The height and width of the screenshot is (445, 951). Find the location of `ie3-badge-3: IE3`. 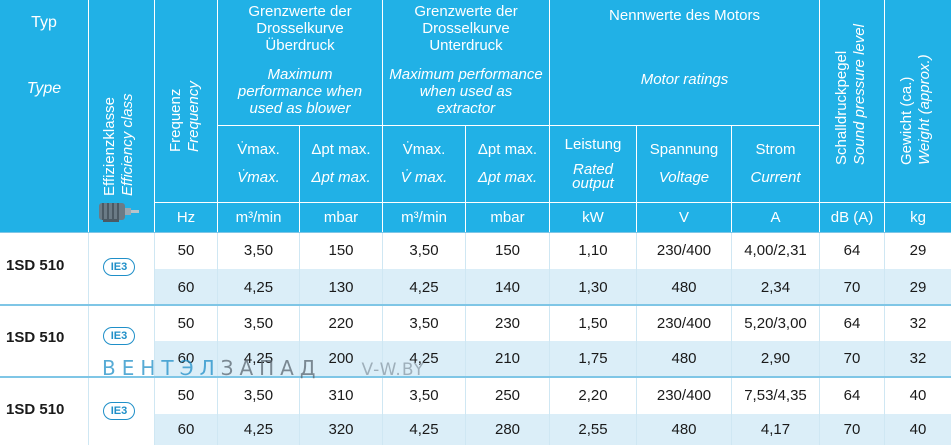

ie3-badge-3: IE3 is located at coordinates (119, 411).